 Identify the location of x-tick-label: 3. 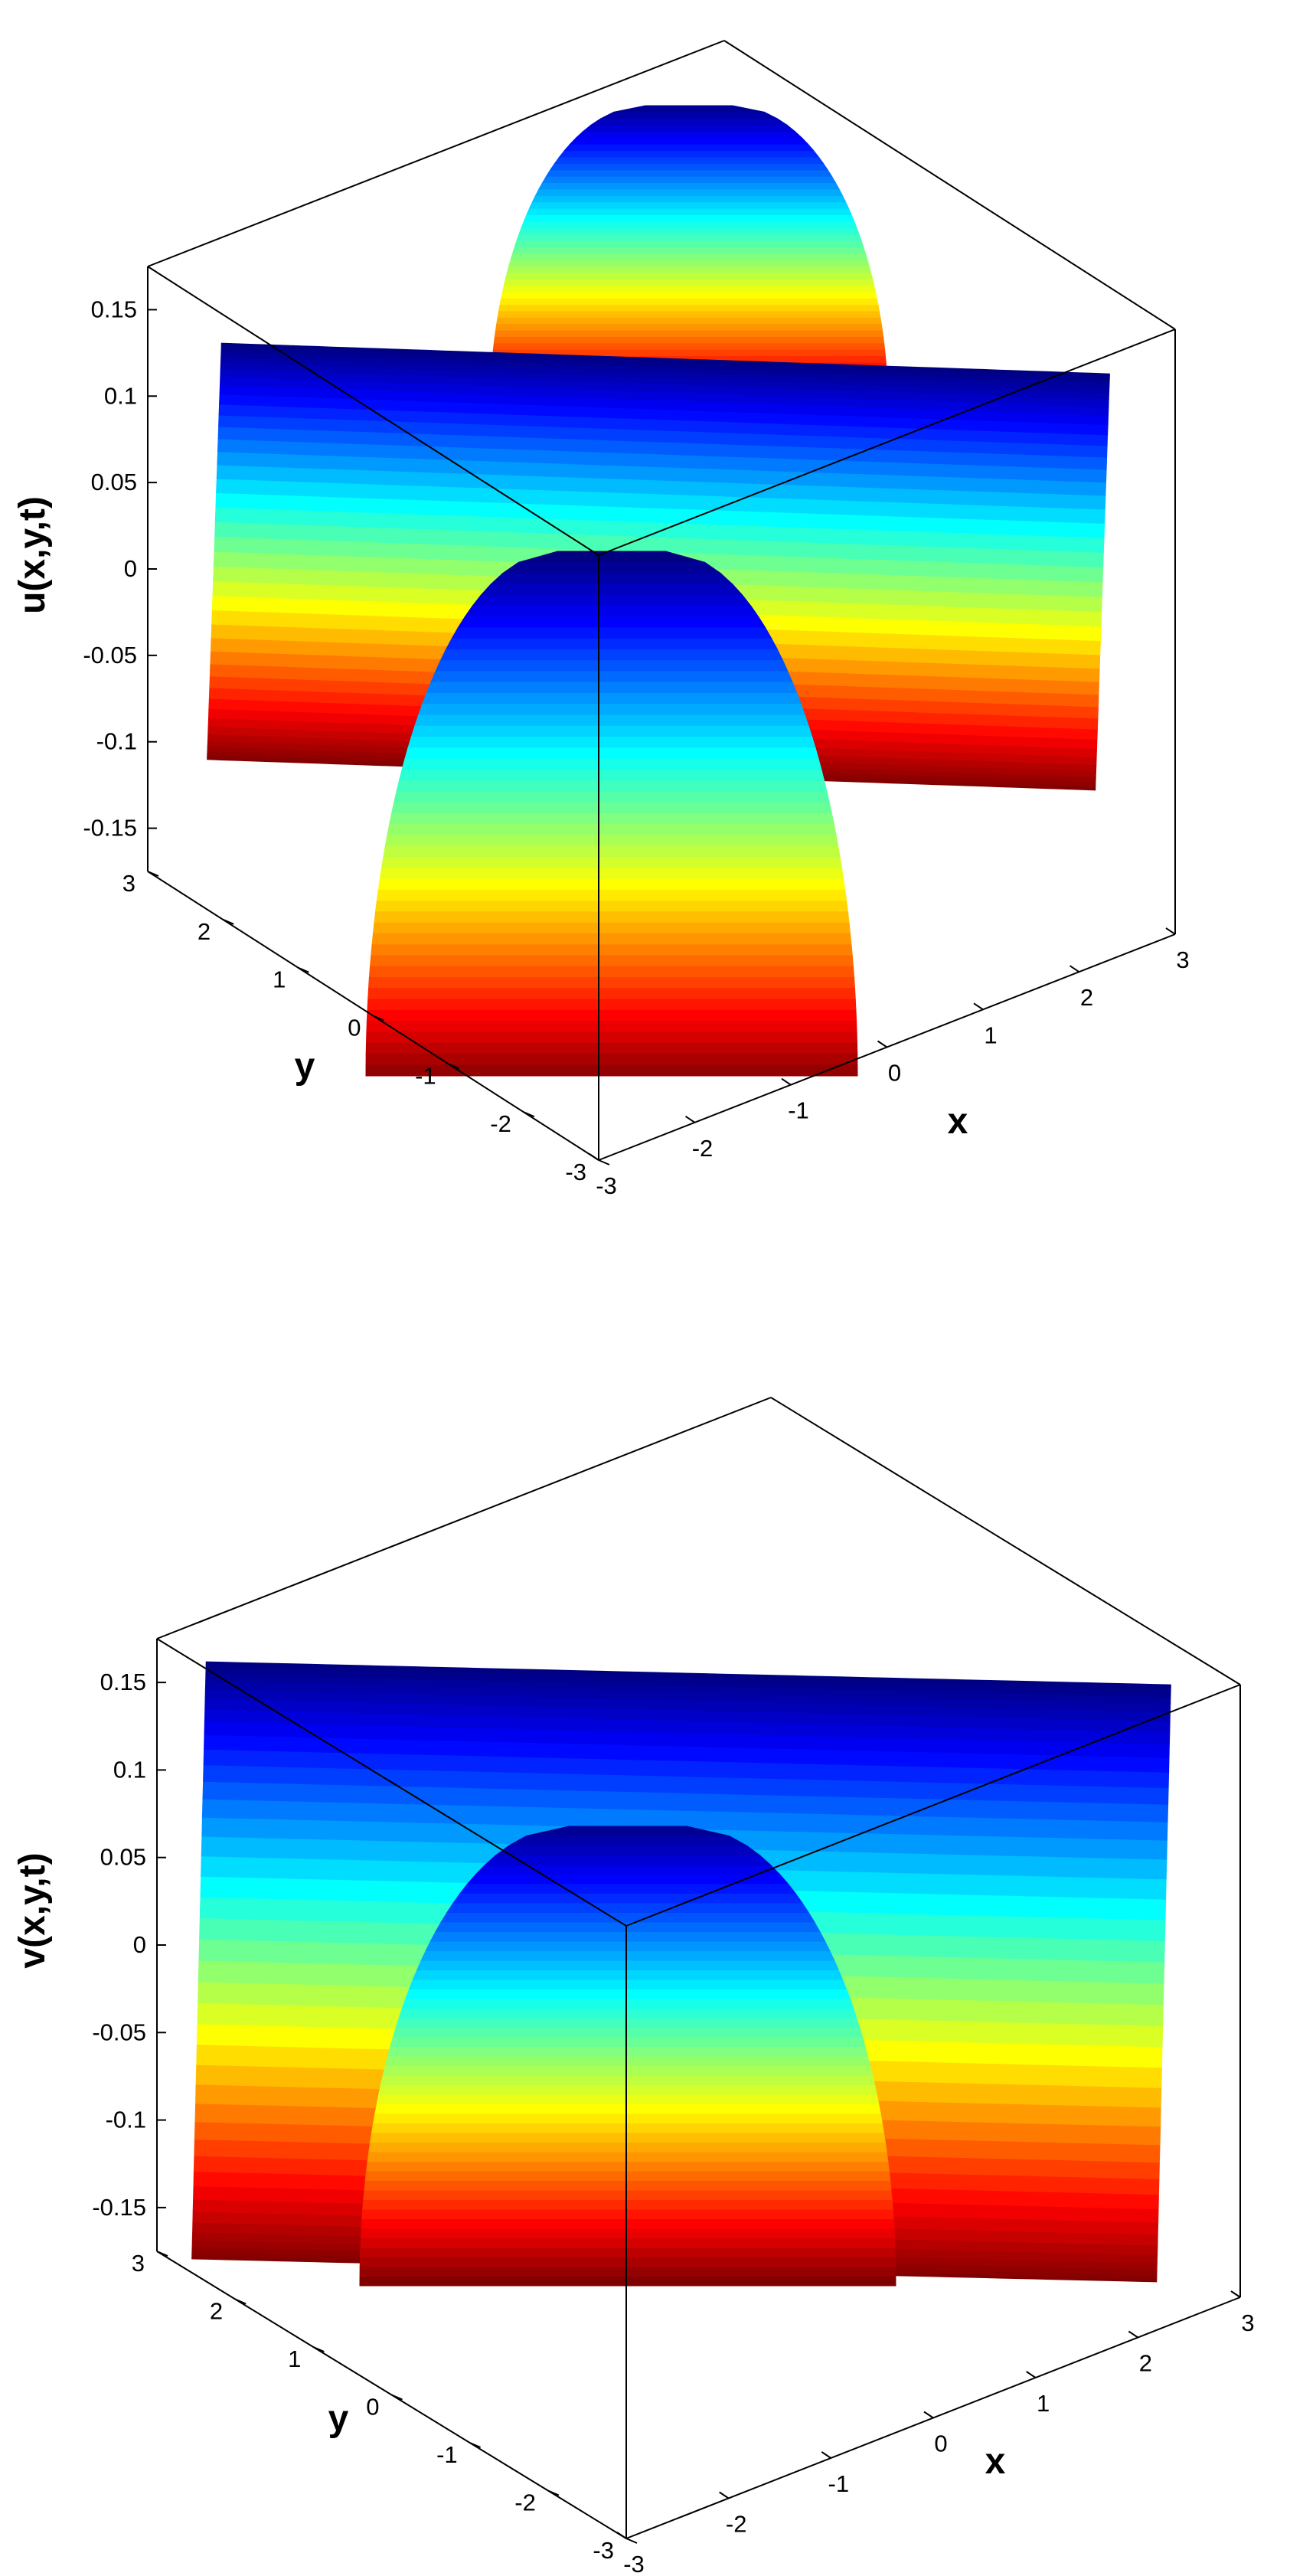
(1247, 2323).